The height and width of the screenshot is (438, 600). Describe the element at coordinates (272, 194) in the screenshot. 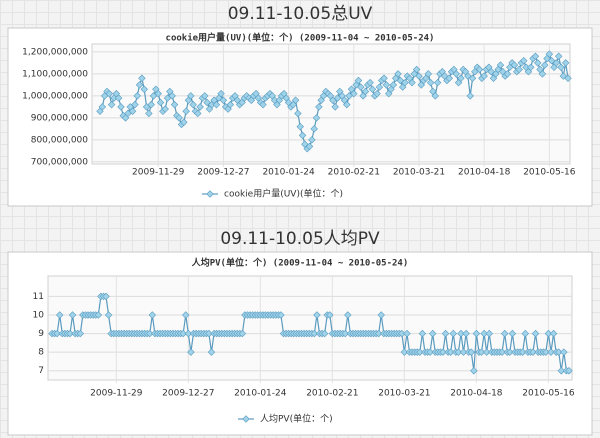

I see `legend: cookie用户量(UV)(单位：个)` at that location.